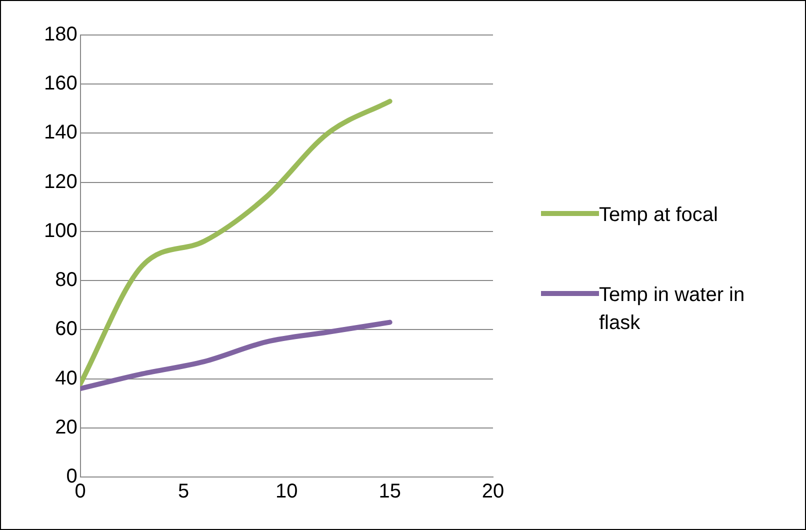 This screenshot has height=530, width=806. Describe the element at coordinates (61, 181) in the screenshot. I see `y-tick-label: 120` at that location.